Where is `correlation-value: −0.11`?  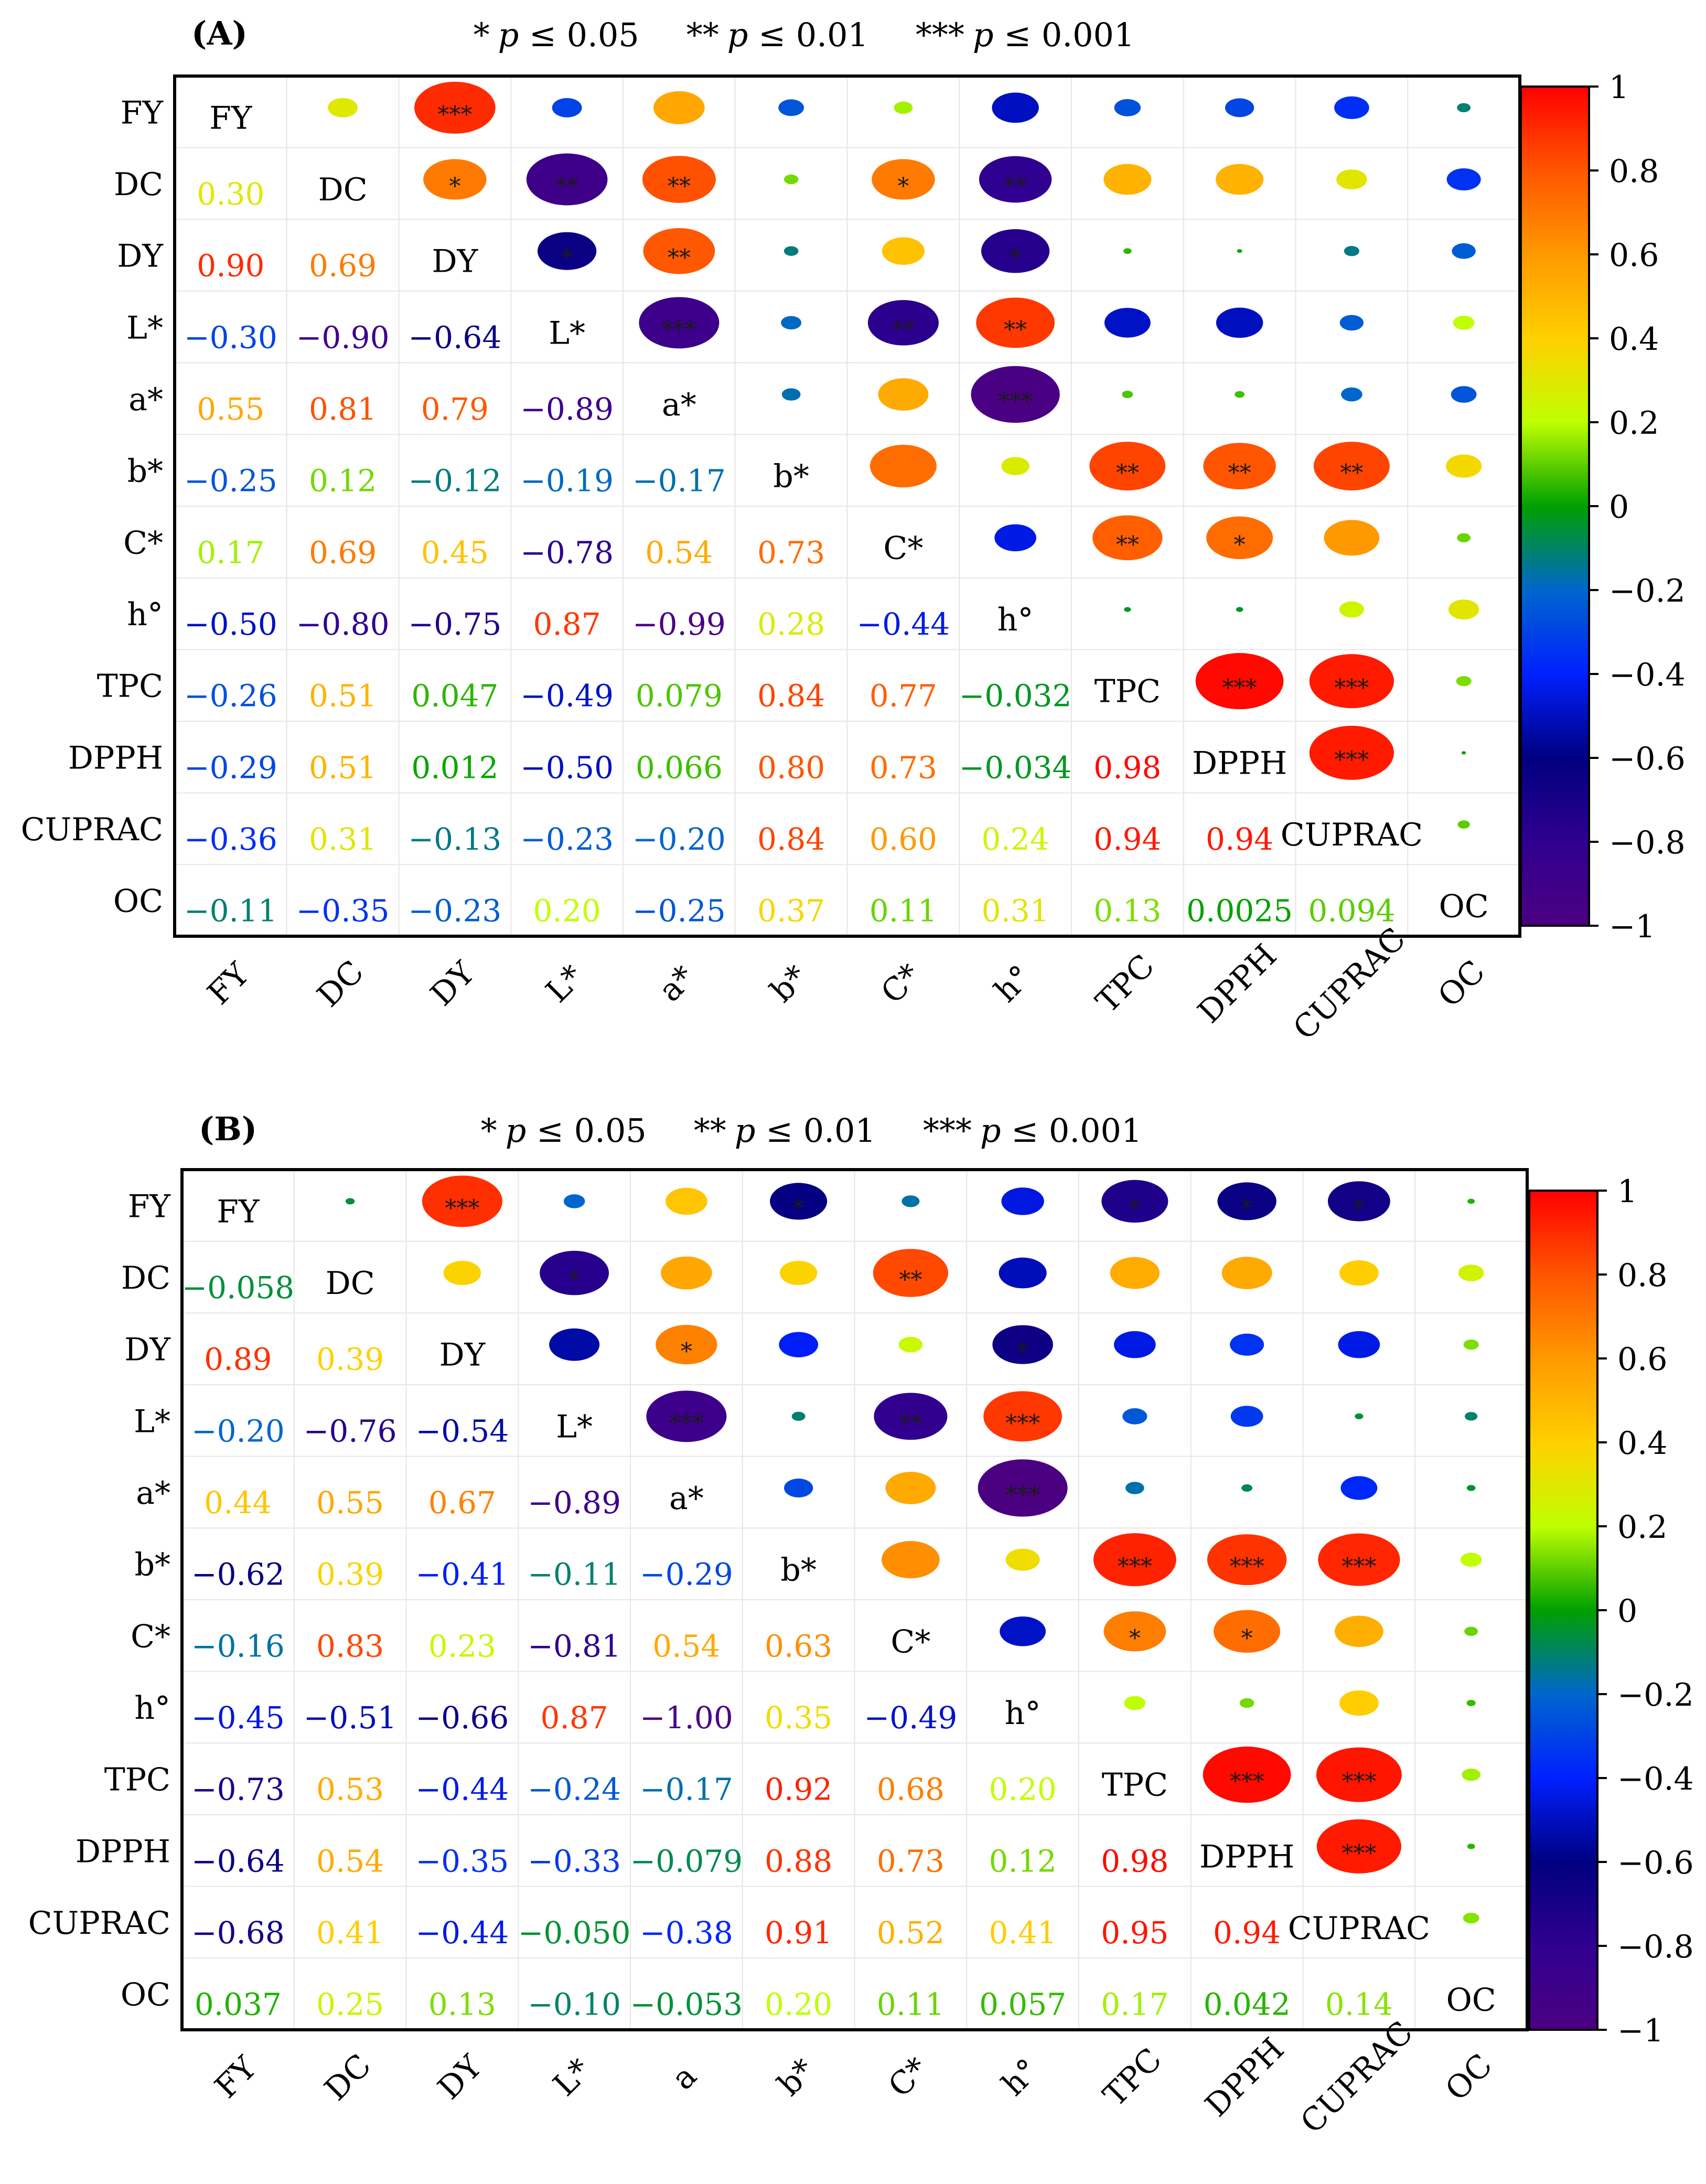
correlation-value: −0.11 is located at coordinates (230, 911).